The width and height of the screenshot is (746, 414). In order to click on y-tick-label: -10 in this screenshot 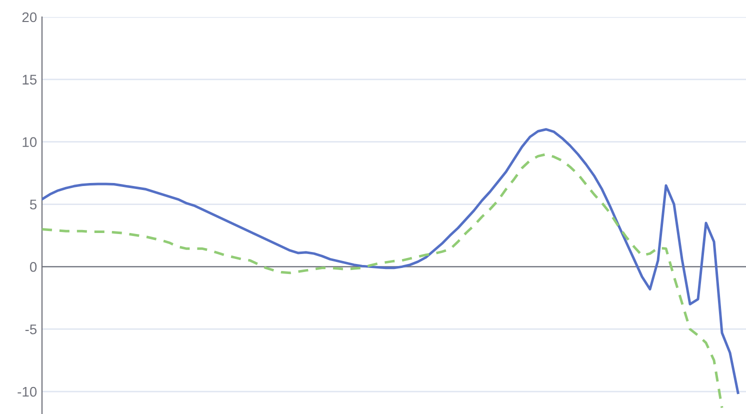, I will do `click(27, 391)`.